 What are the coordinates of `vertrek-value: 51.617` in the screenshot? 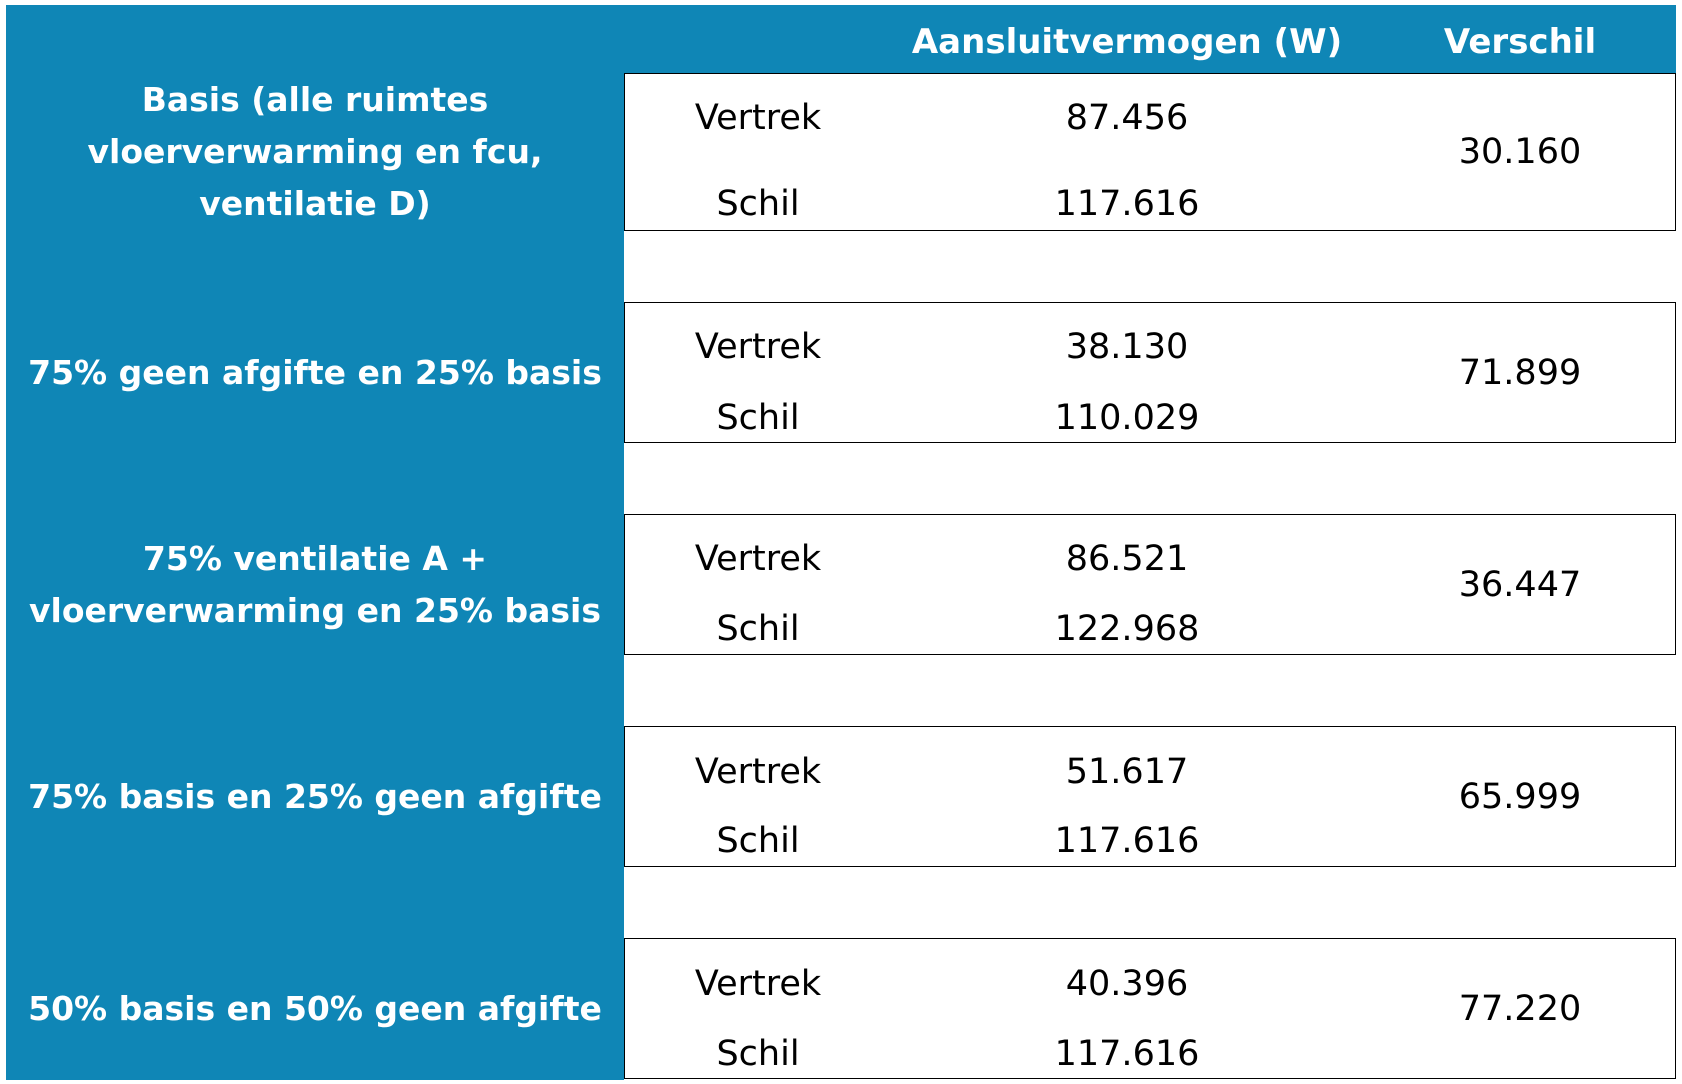 It's located at (1127, 772).